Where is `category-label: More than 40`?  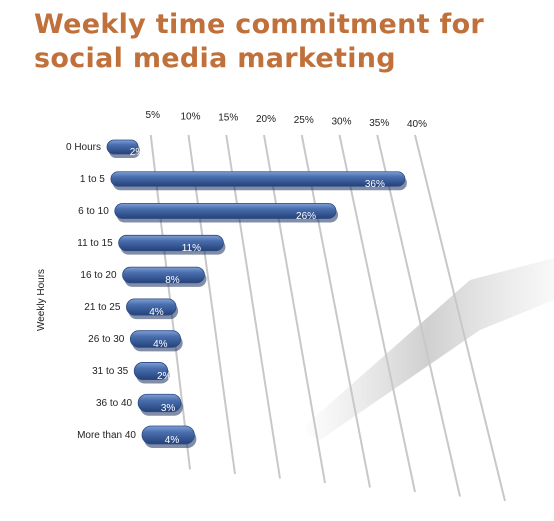 category-label: More than 40 is located at coordinates (106, 435).